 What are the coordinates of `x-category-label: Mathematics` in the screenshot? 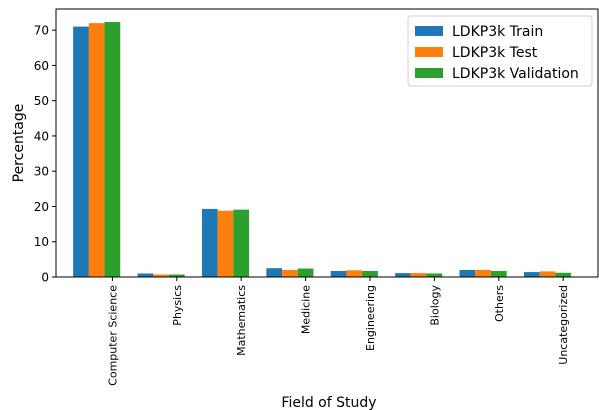 It's located at (241, 320).